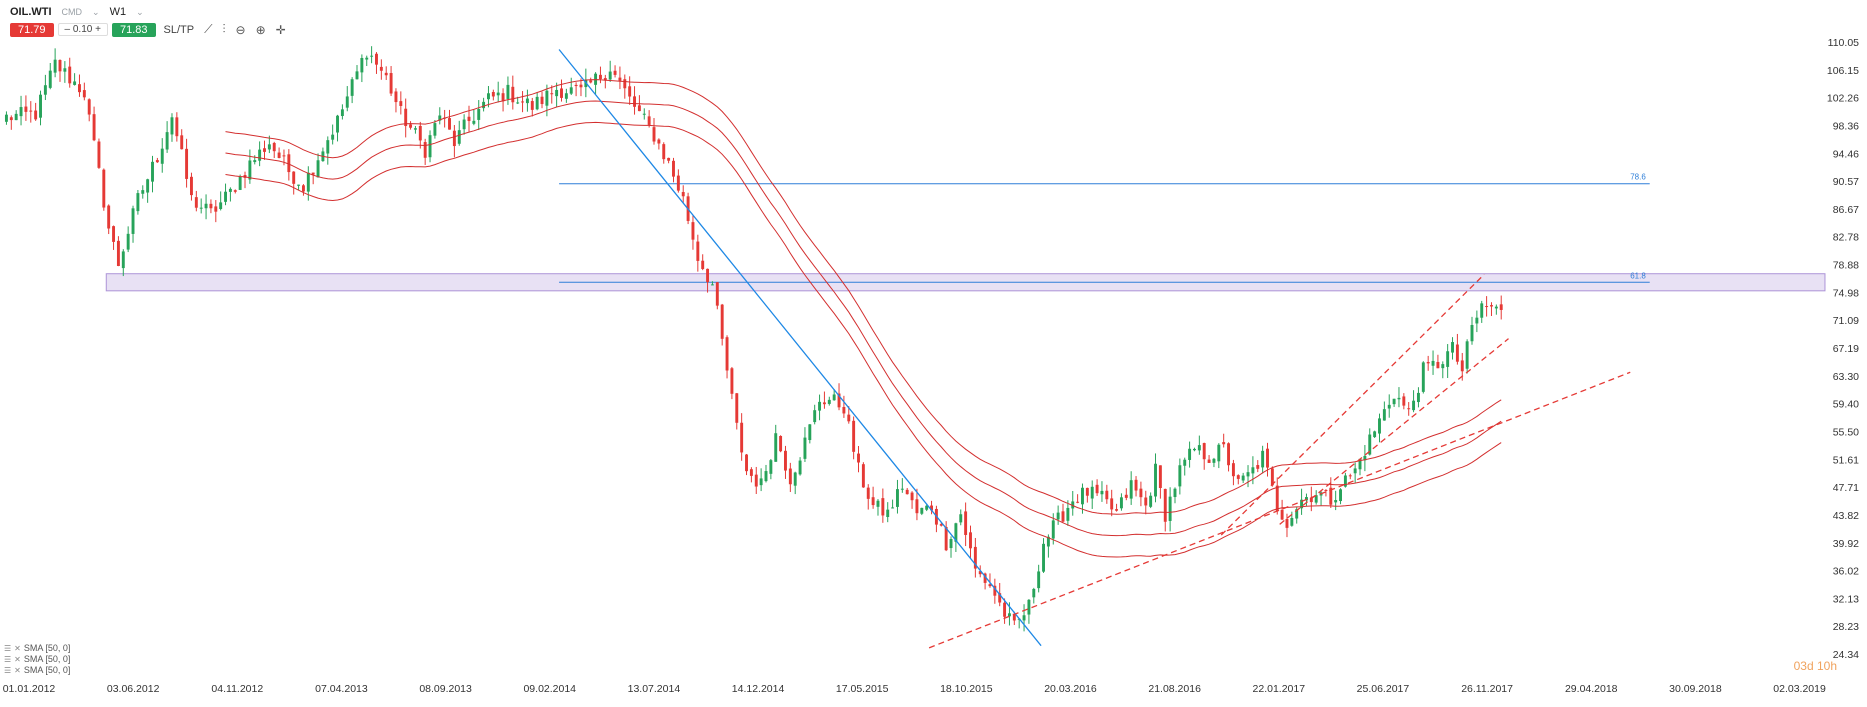  I want to click on fib-label: 78.6, so click(1638, 177).